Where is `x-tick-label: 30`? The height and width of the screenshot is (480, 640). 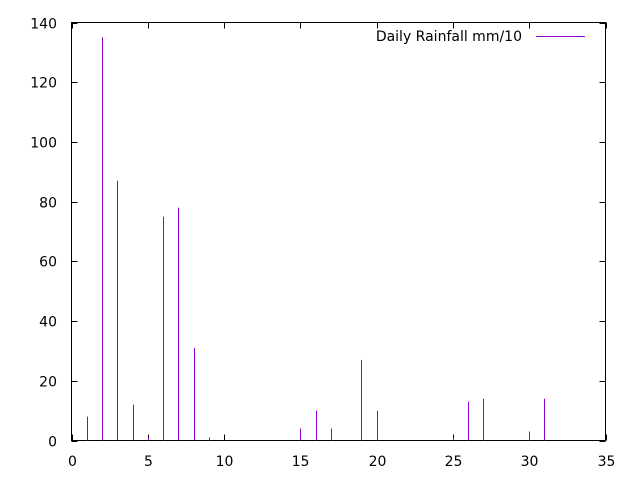
x-tick-label: 30 is located at coordinates (530, 462).